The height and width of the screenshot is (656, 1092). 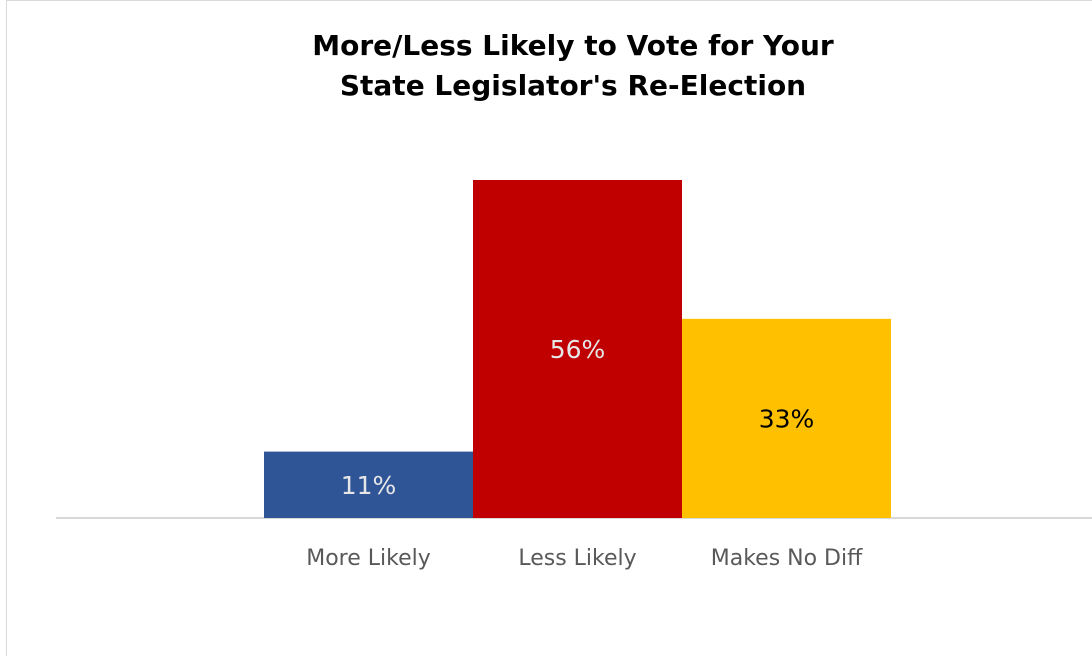 I want to click on category-label-more-likely: More Likely, so click(x=368, y=558).